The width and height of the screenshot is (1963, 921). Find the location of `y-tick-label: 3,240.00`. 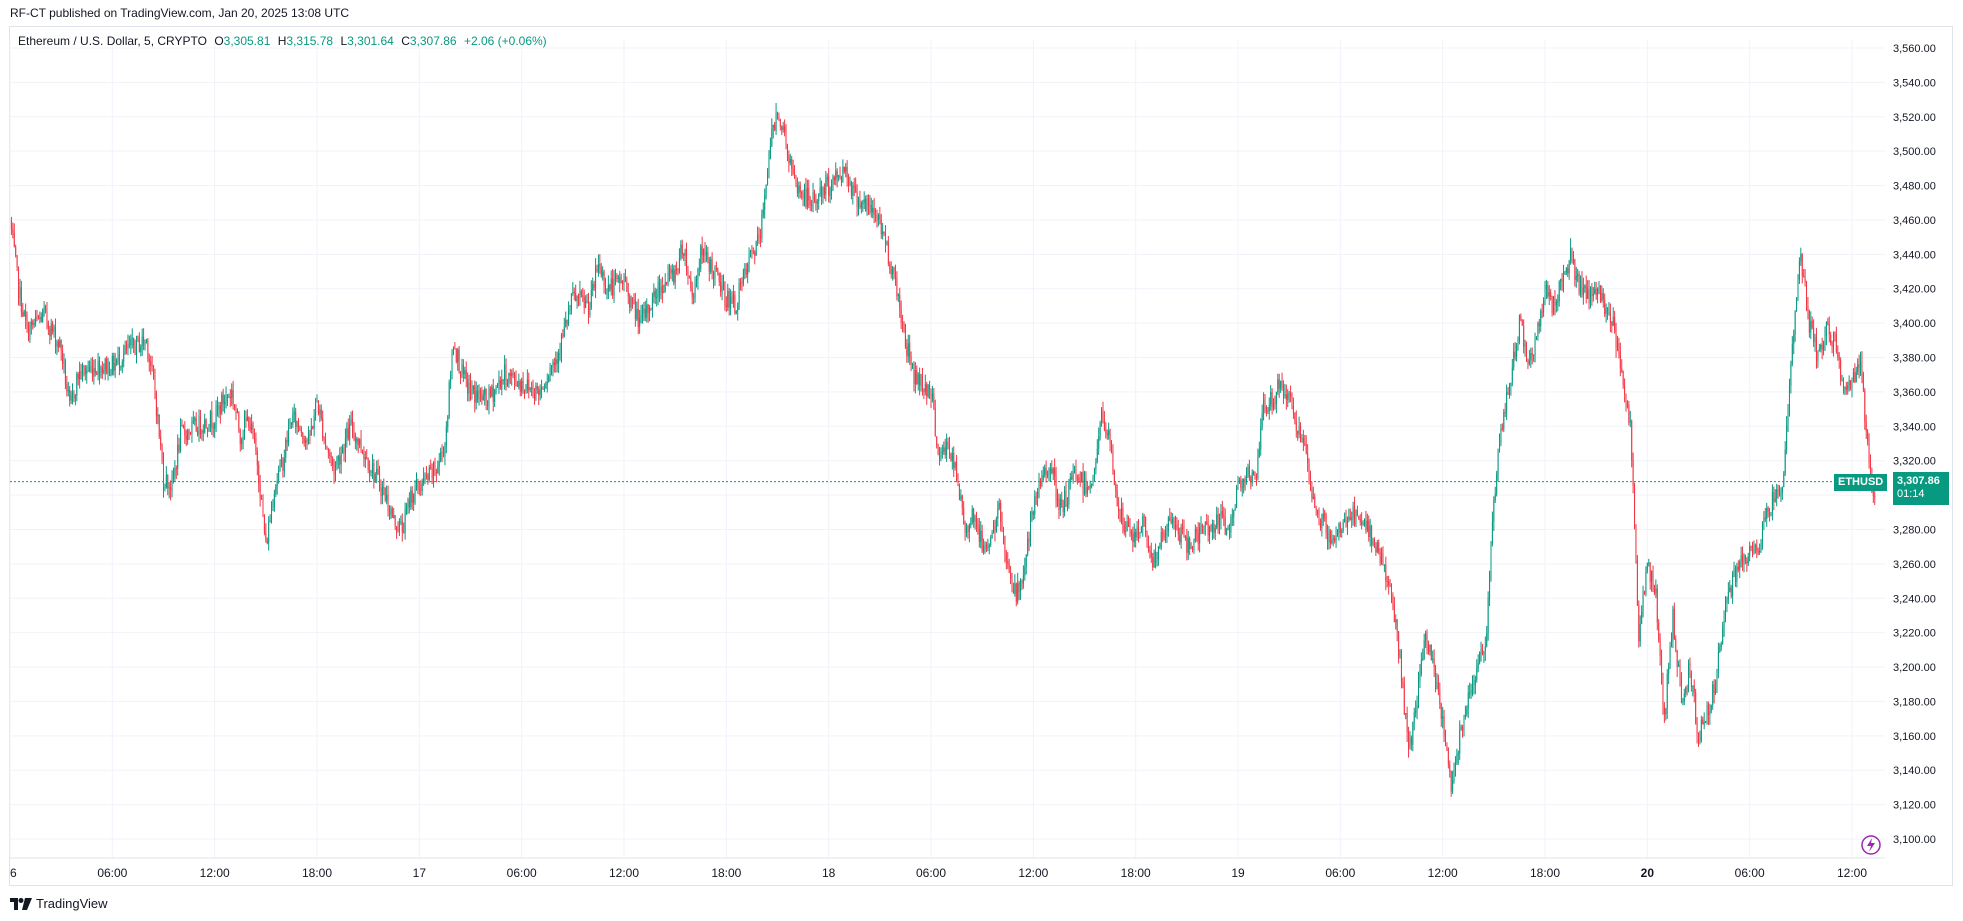

y-tick-label: 3,240.00 is located at coordinates (1914, 599).